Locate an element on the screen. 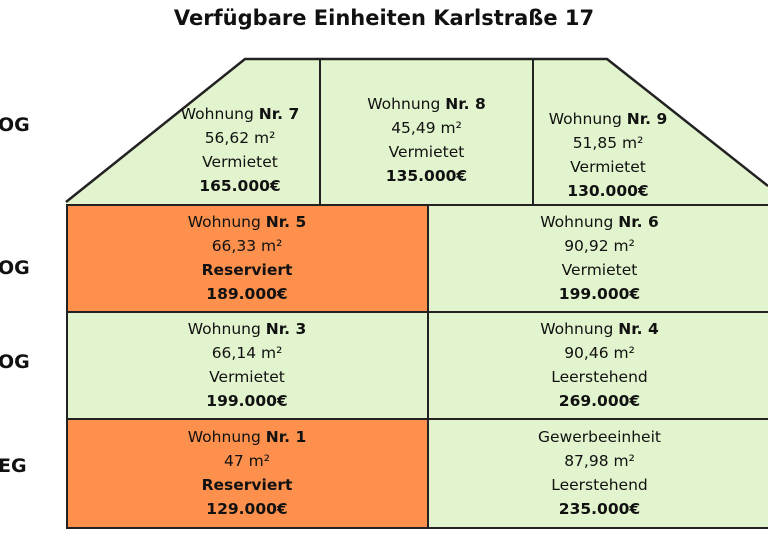  unit-number: Nr. 6 is located at coordinates (638, 222).